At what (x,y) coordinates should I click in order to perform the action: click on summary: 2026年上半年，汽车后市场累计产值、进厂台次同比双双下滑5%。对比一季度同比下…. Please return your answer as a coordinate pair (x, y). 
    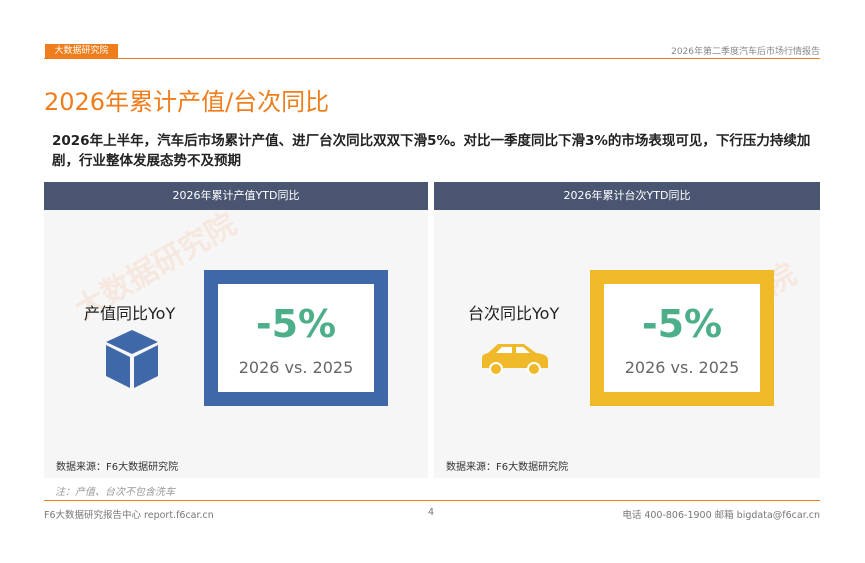
    Looking at the image, I should click on (431, 151).